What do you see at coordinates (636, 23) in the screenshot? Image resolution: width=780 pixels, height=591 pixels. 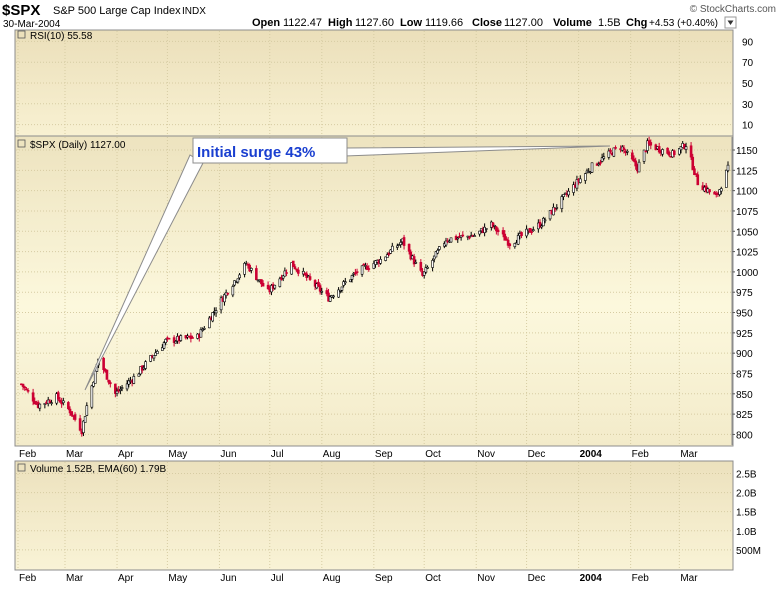 I see `chg-label: Chg` at bounding box center [636, 23].